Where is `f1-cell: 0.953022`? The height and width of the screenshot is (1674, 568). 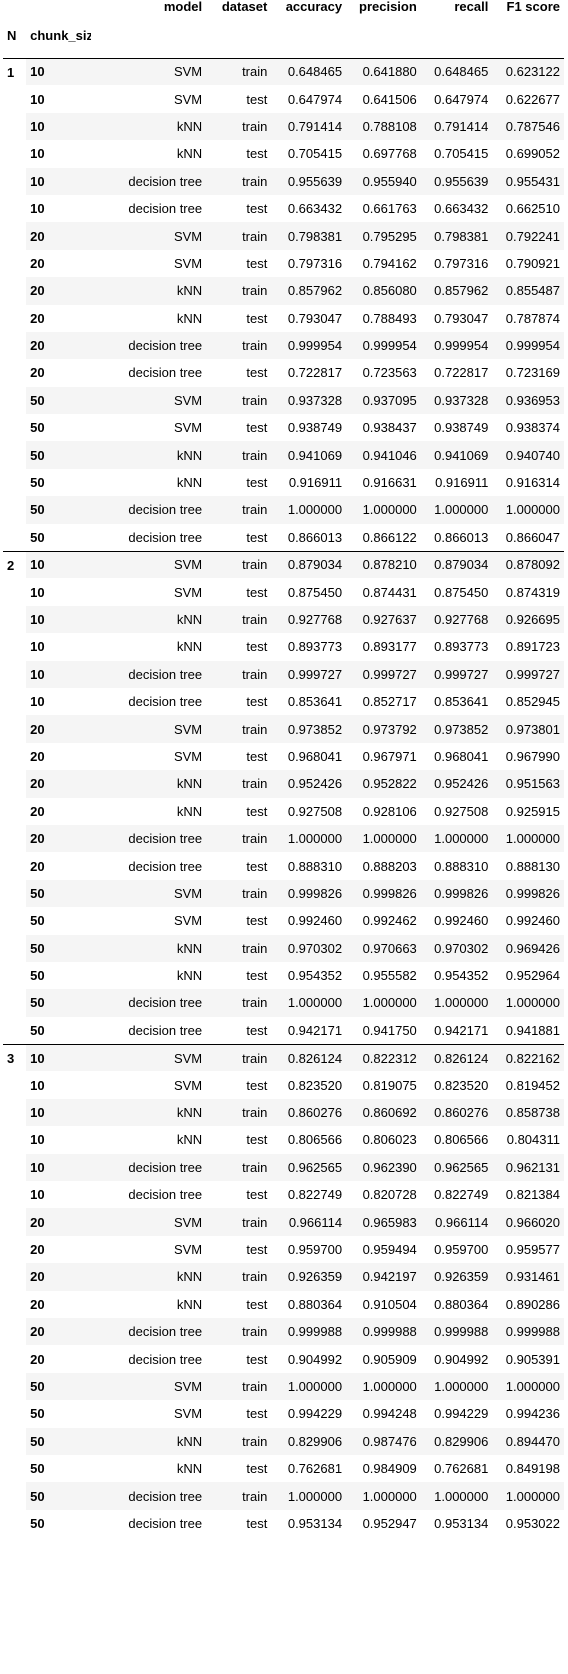
f1-cell: 0.953022 is located at coordinates (528, 1523).